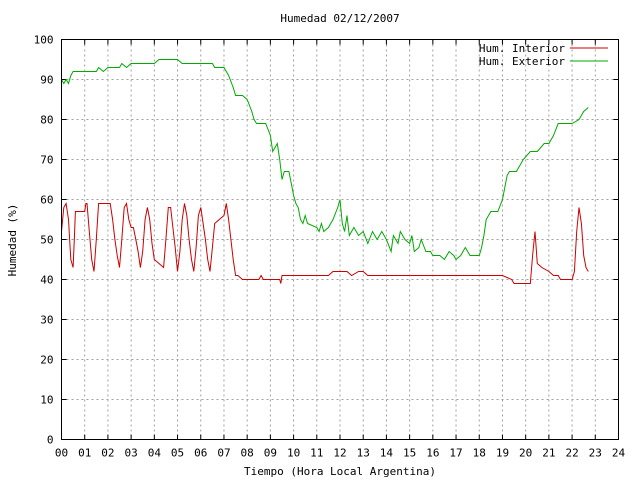 The width and height of the screenshot is (640, 480). What do you see at coordinates (247, 453) in the screenshot?
I see `x-tick-label: 08` at bounding box center [247, 453].